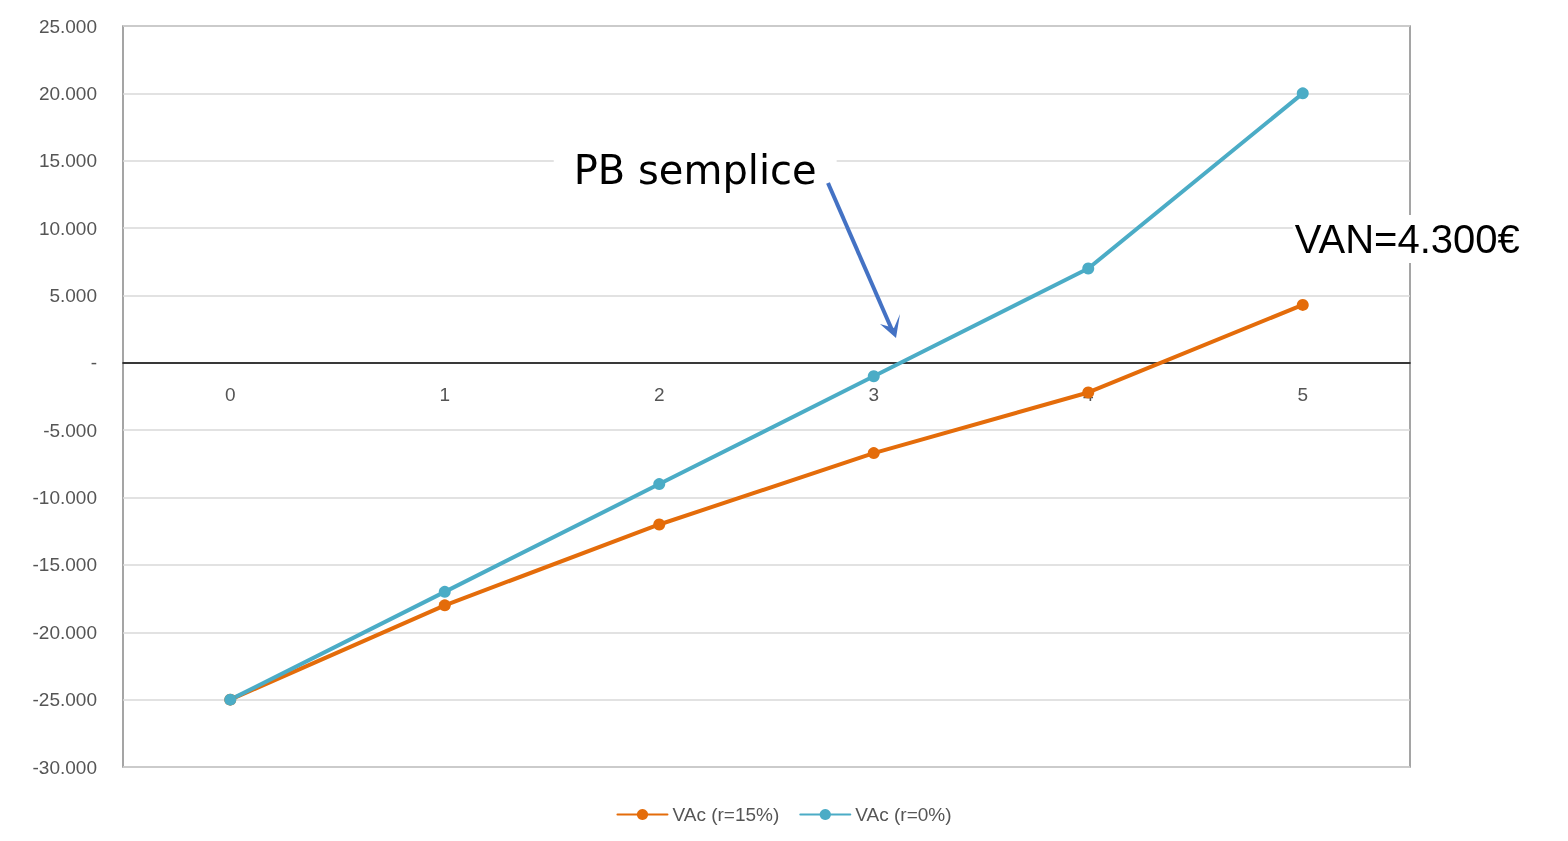 The image size is (1568, 841). I want to click on legend-label: VAc (r=15%), so click(726, 814).